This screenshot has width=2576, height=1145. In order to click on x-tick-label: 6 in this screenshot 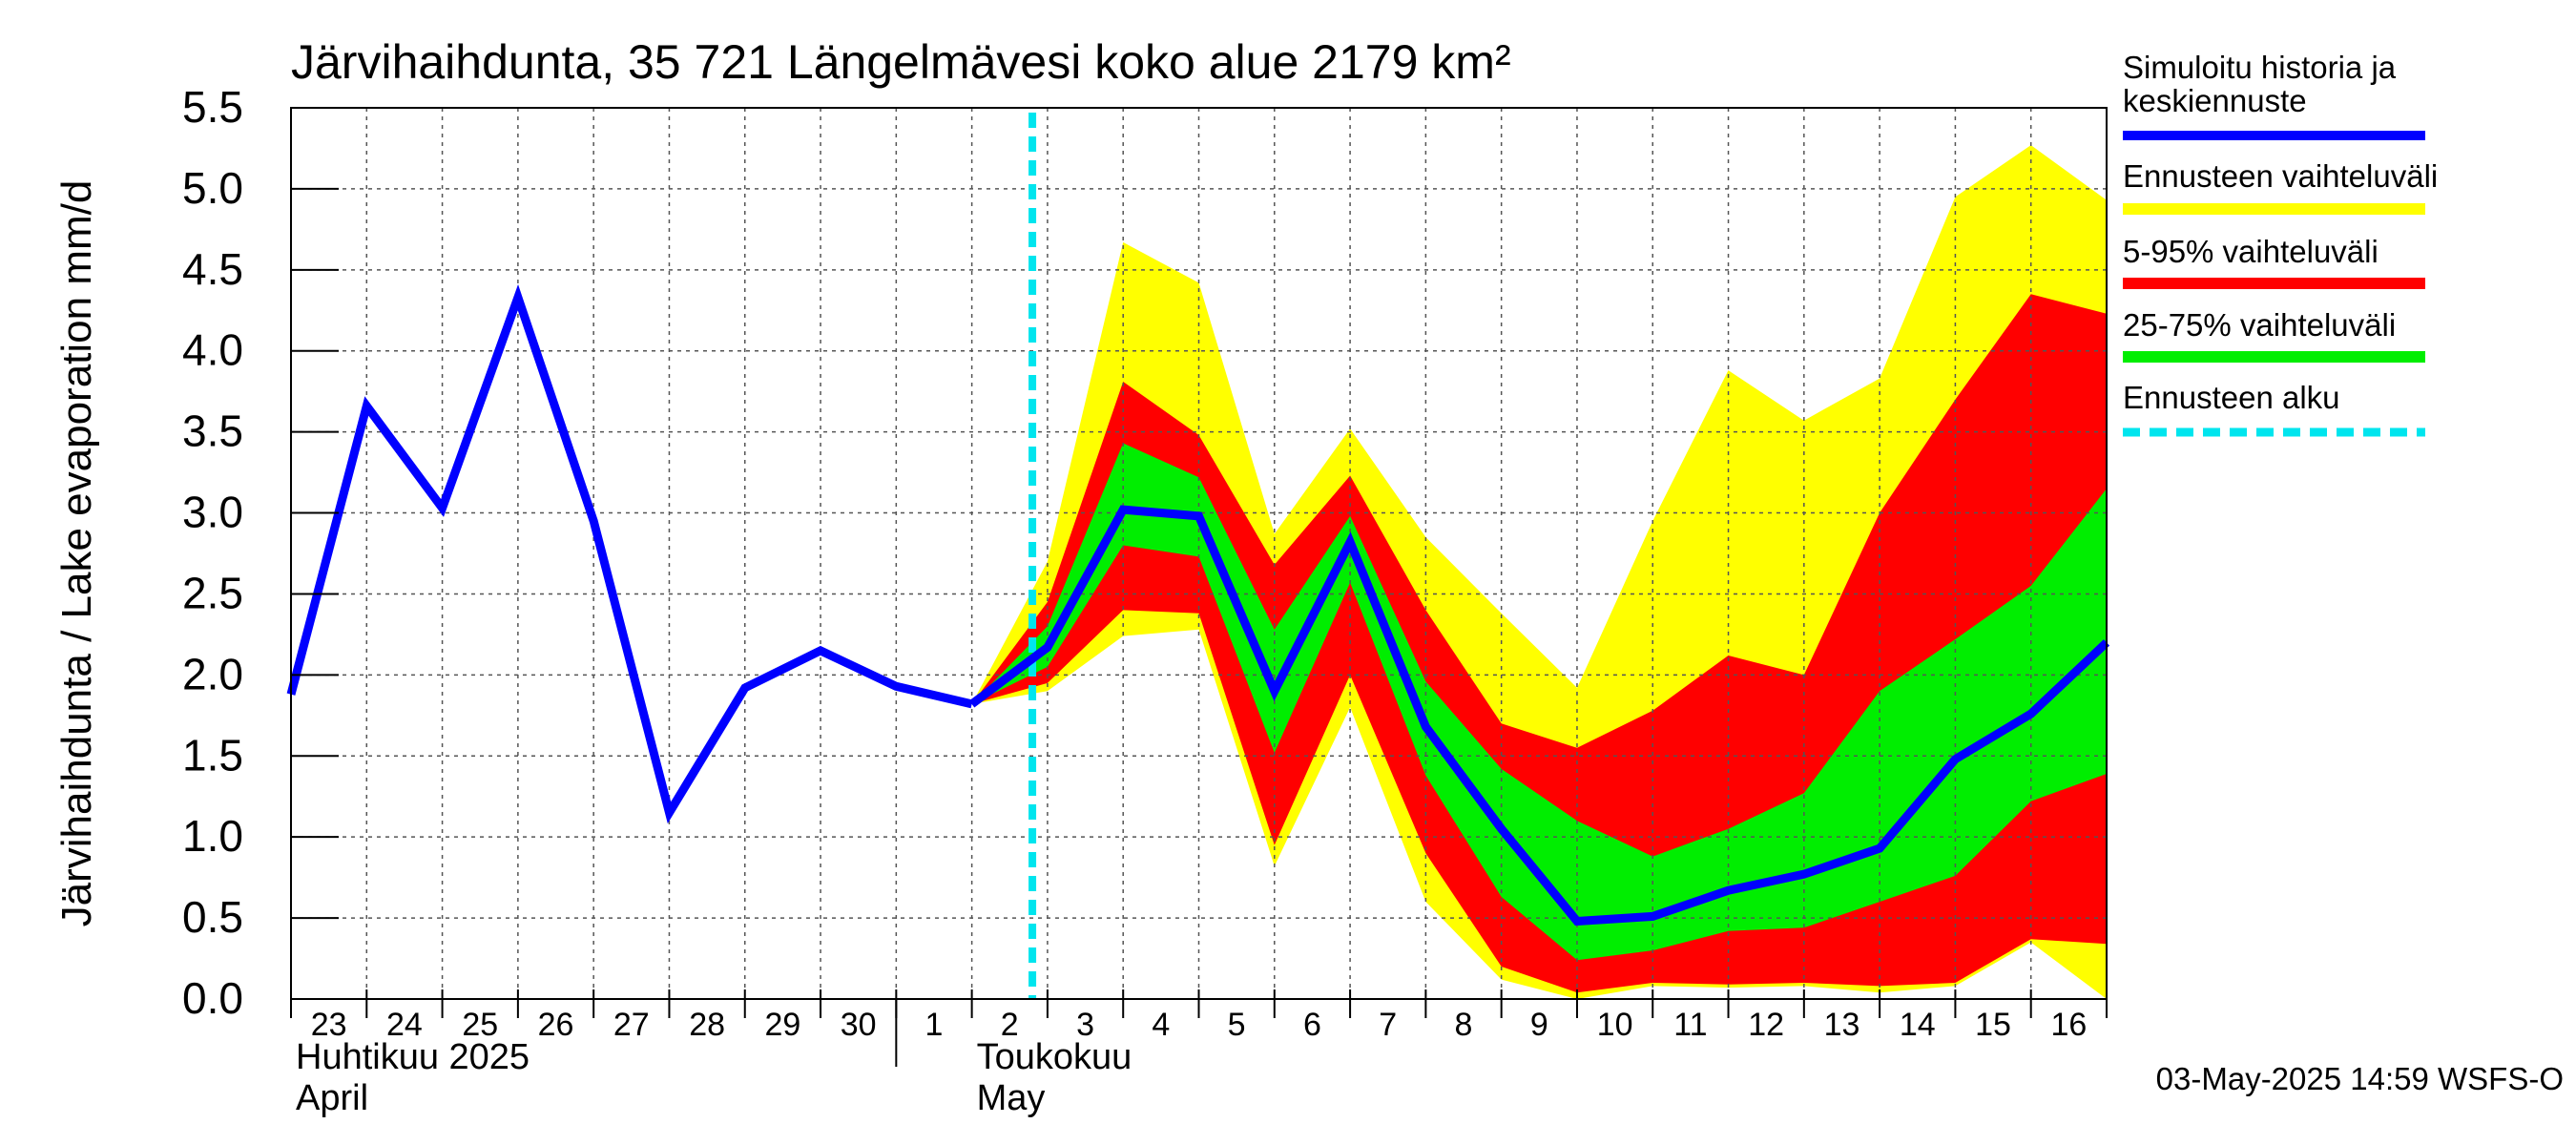, I will do `click(1312, 1025)`.